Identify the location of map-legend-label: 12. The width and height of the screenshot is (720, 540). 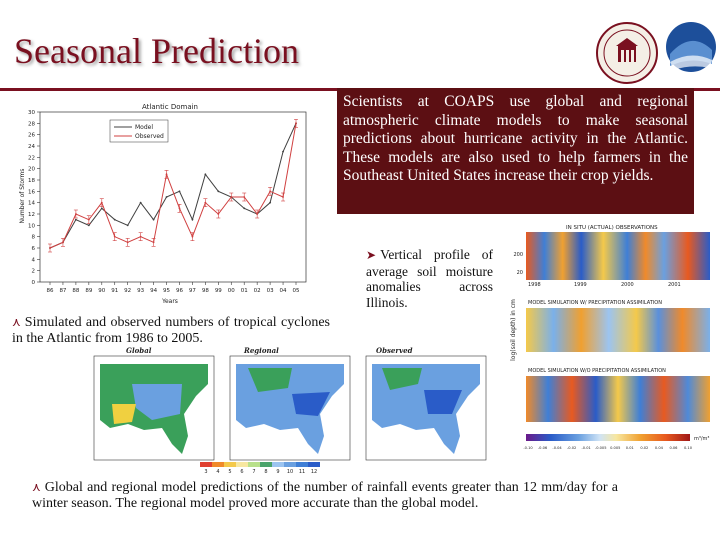
(314, 471).